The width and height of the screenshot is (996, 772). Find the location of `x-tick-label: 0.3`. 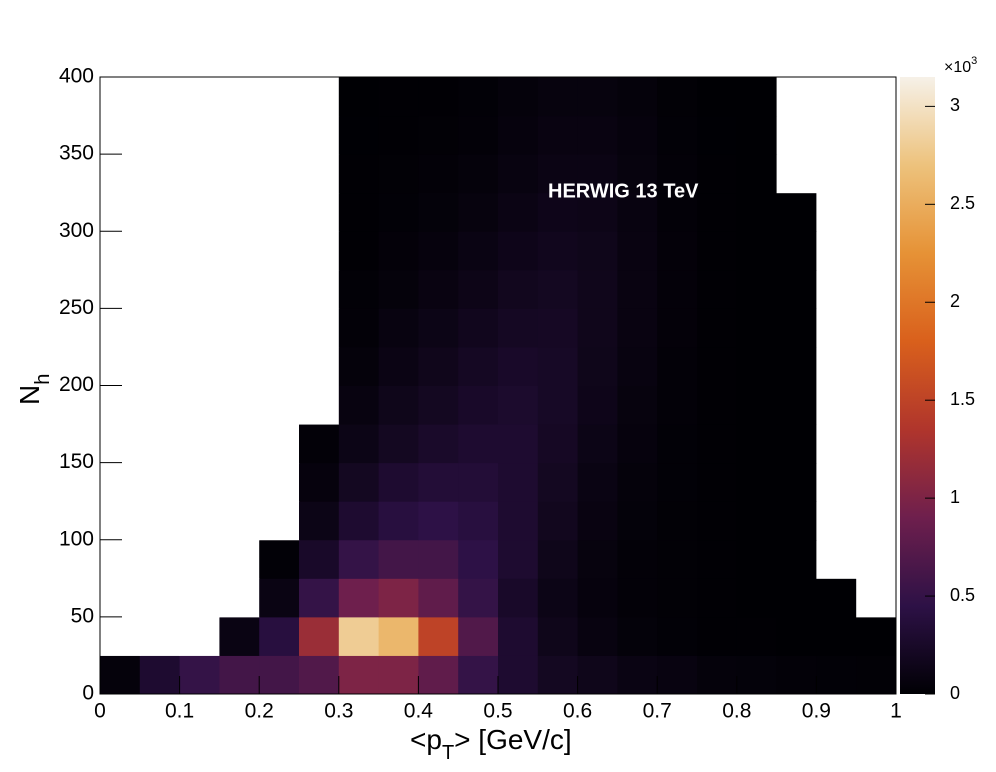

x-tick-label: 0.3 is located at coordinates (338, 711).